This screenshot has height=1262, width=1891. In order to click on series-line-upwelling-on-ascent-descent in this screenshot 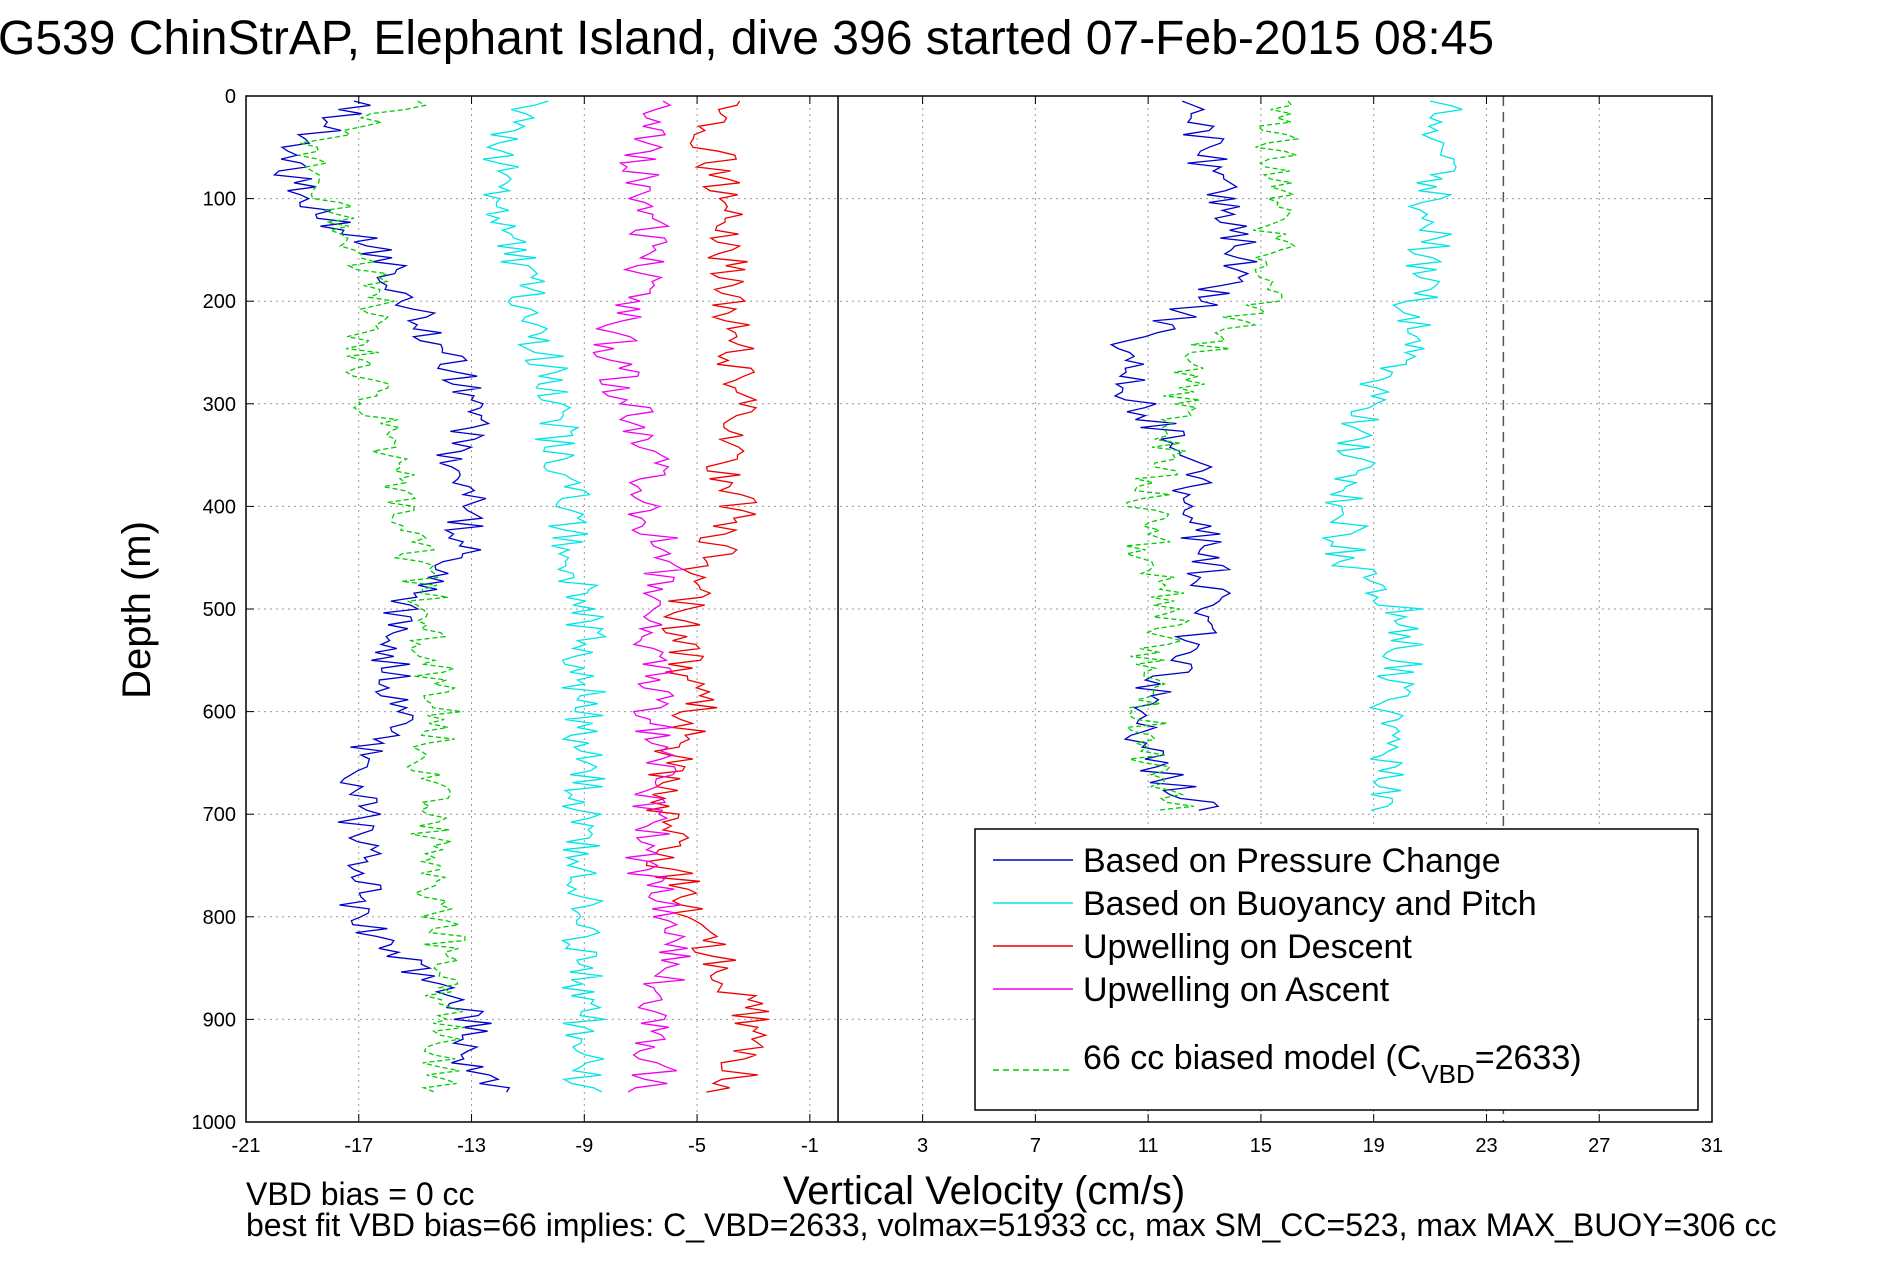, I will do `click(641, 596)`.